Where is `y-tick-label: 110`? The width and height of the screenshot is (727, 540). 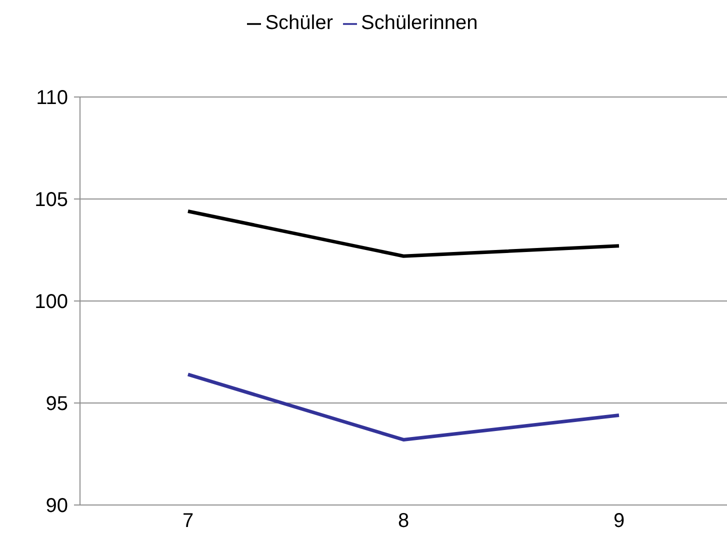
y-tick-label: 110 is located at coordinates (52, 98).